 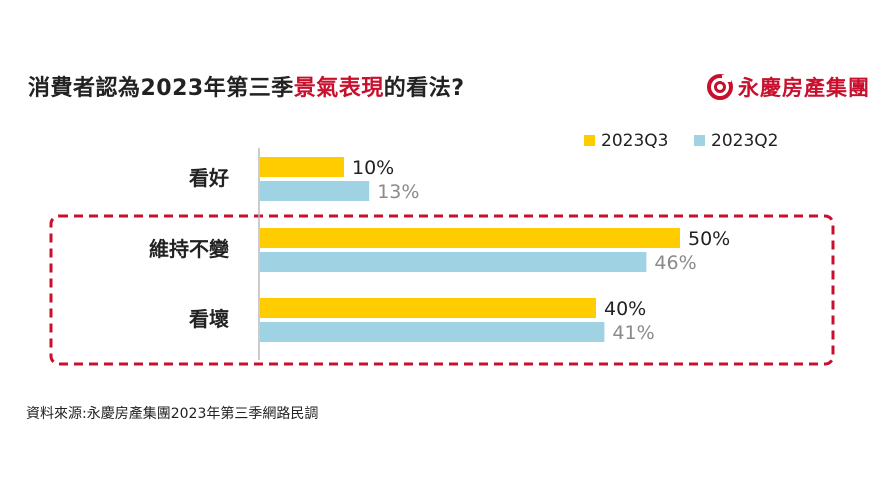 What do you see at coordinates (161, 88) in the screenshot?
I see `title-text-pre: 消費者認為2023年第三季` at bounding box center [161, 88].